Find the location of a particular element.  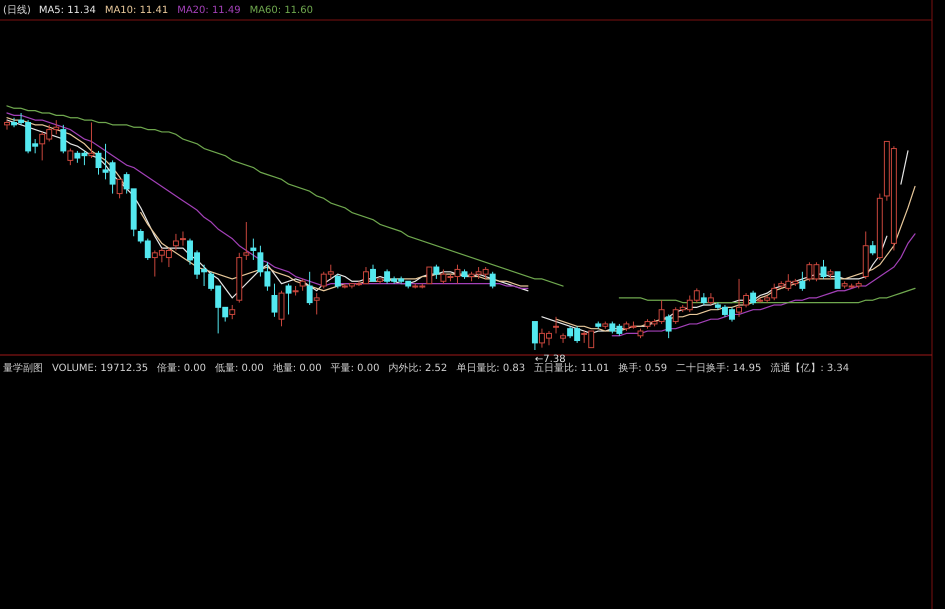

legend: MA5: 11.34 MA10: 11.41 MA20: 11.49 MA60: 11.60 is located at coordinates (175, 10).